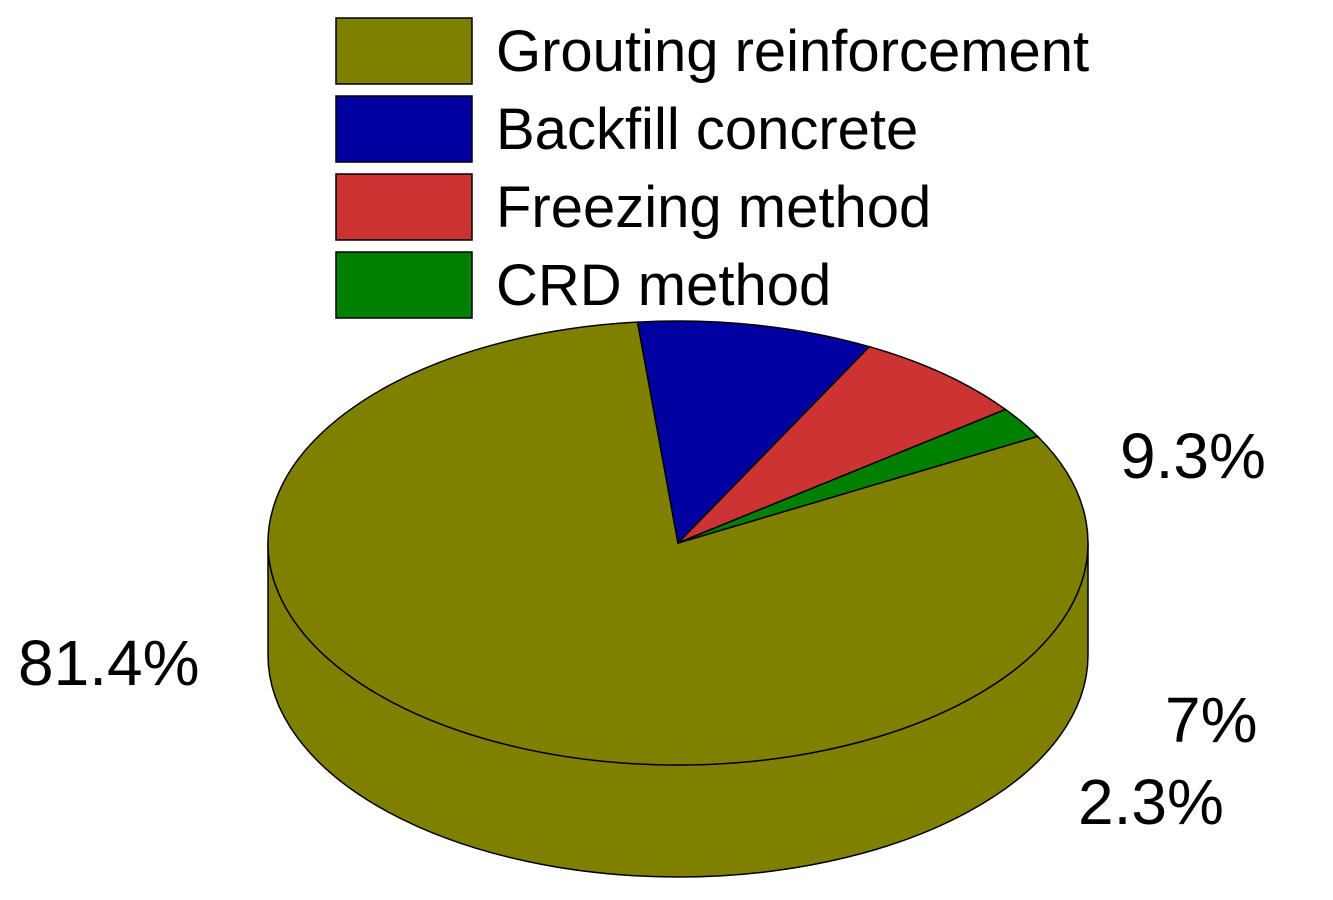 This screenshot has height=900, width=1333. I want to click on value-label-freezing-method: 7%, so click(1211, 720).